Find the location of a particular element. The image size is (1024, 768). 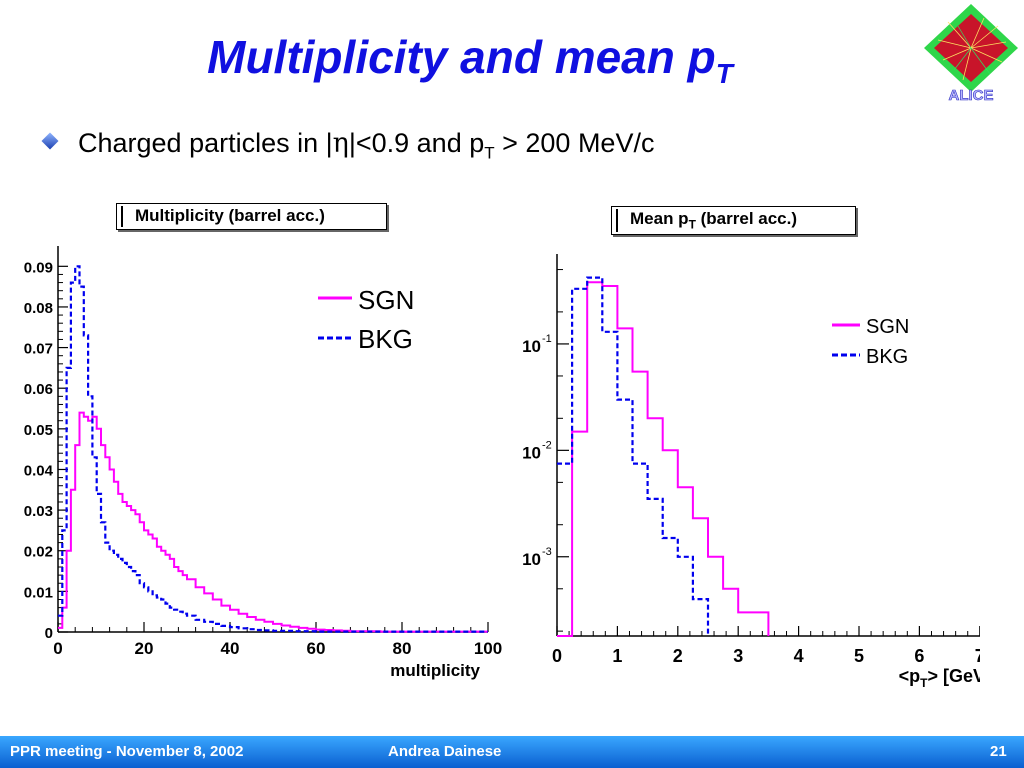

chart2-x-tick-label: 1 is located at coordinates (617, 656).